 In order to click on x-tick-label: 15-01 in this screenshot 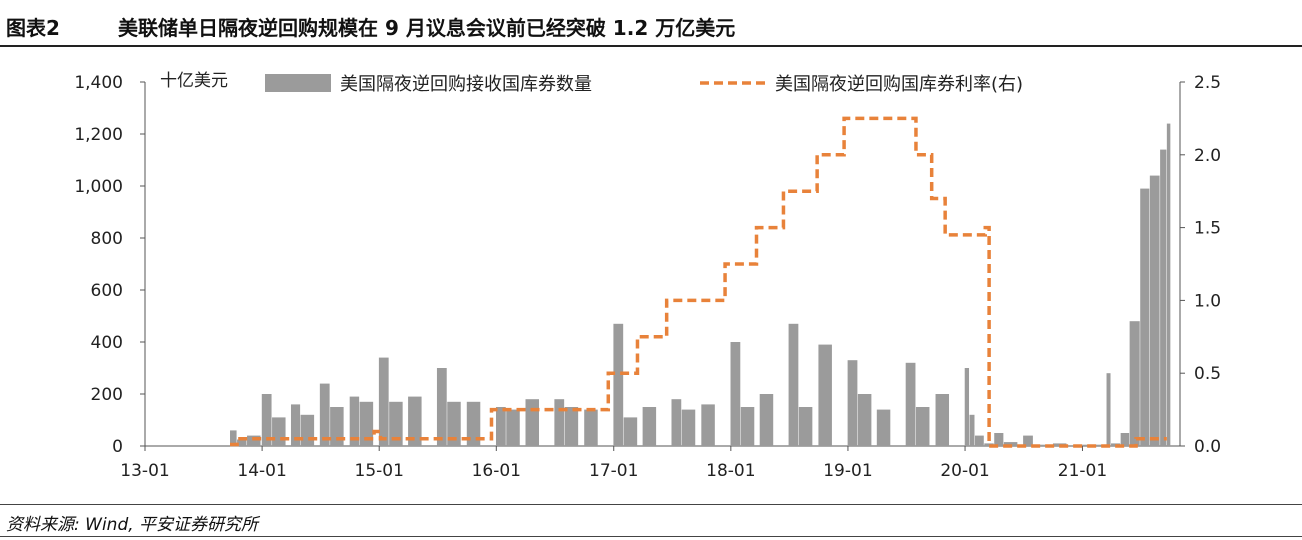, I will do `click(379, 471)`.